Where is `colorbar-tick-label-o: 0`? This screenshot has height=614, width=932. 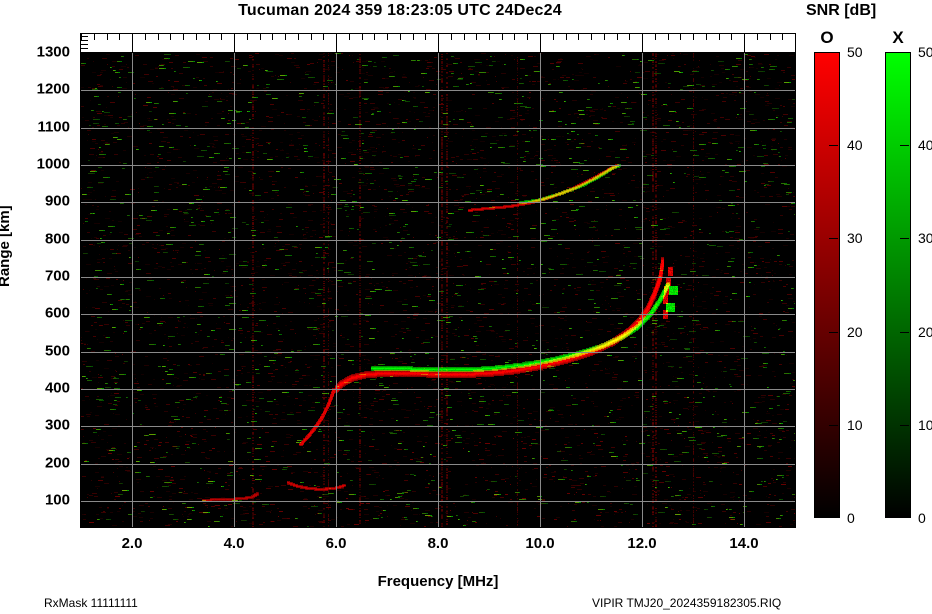
colorbar-tick-label-o: 0 is located at coordinates (851, 518).